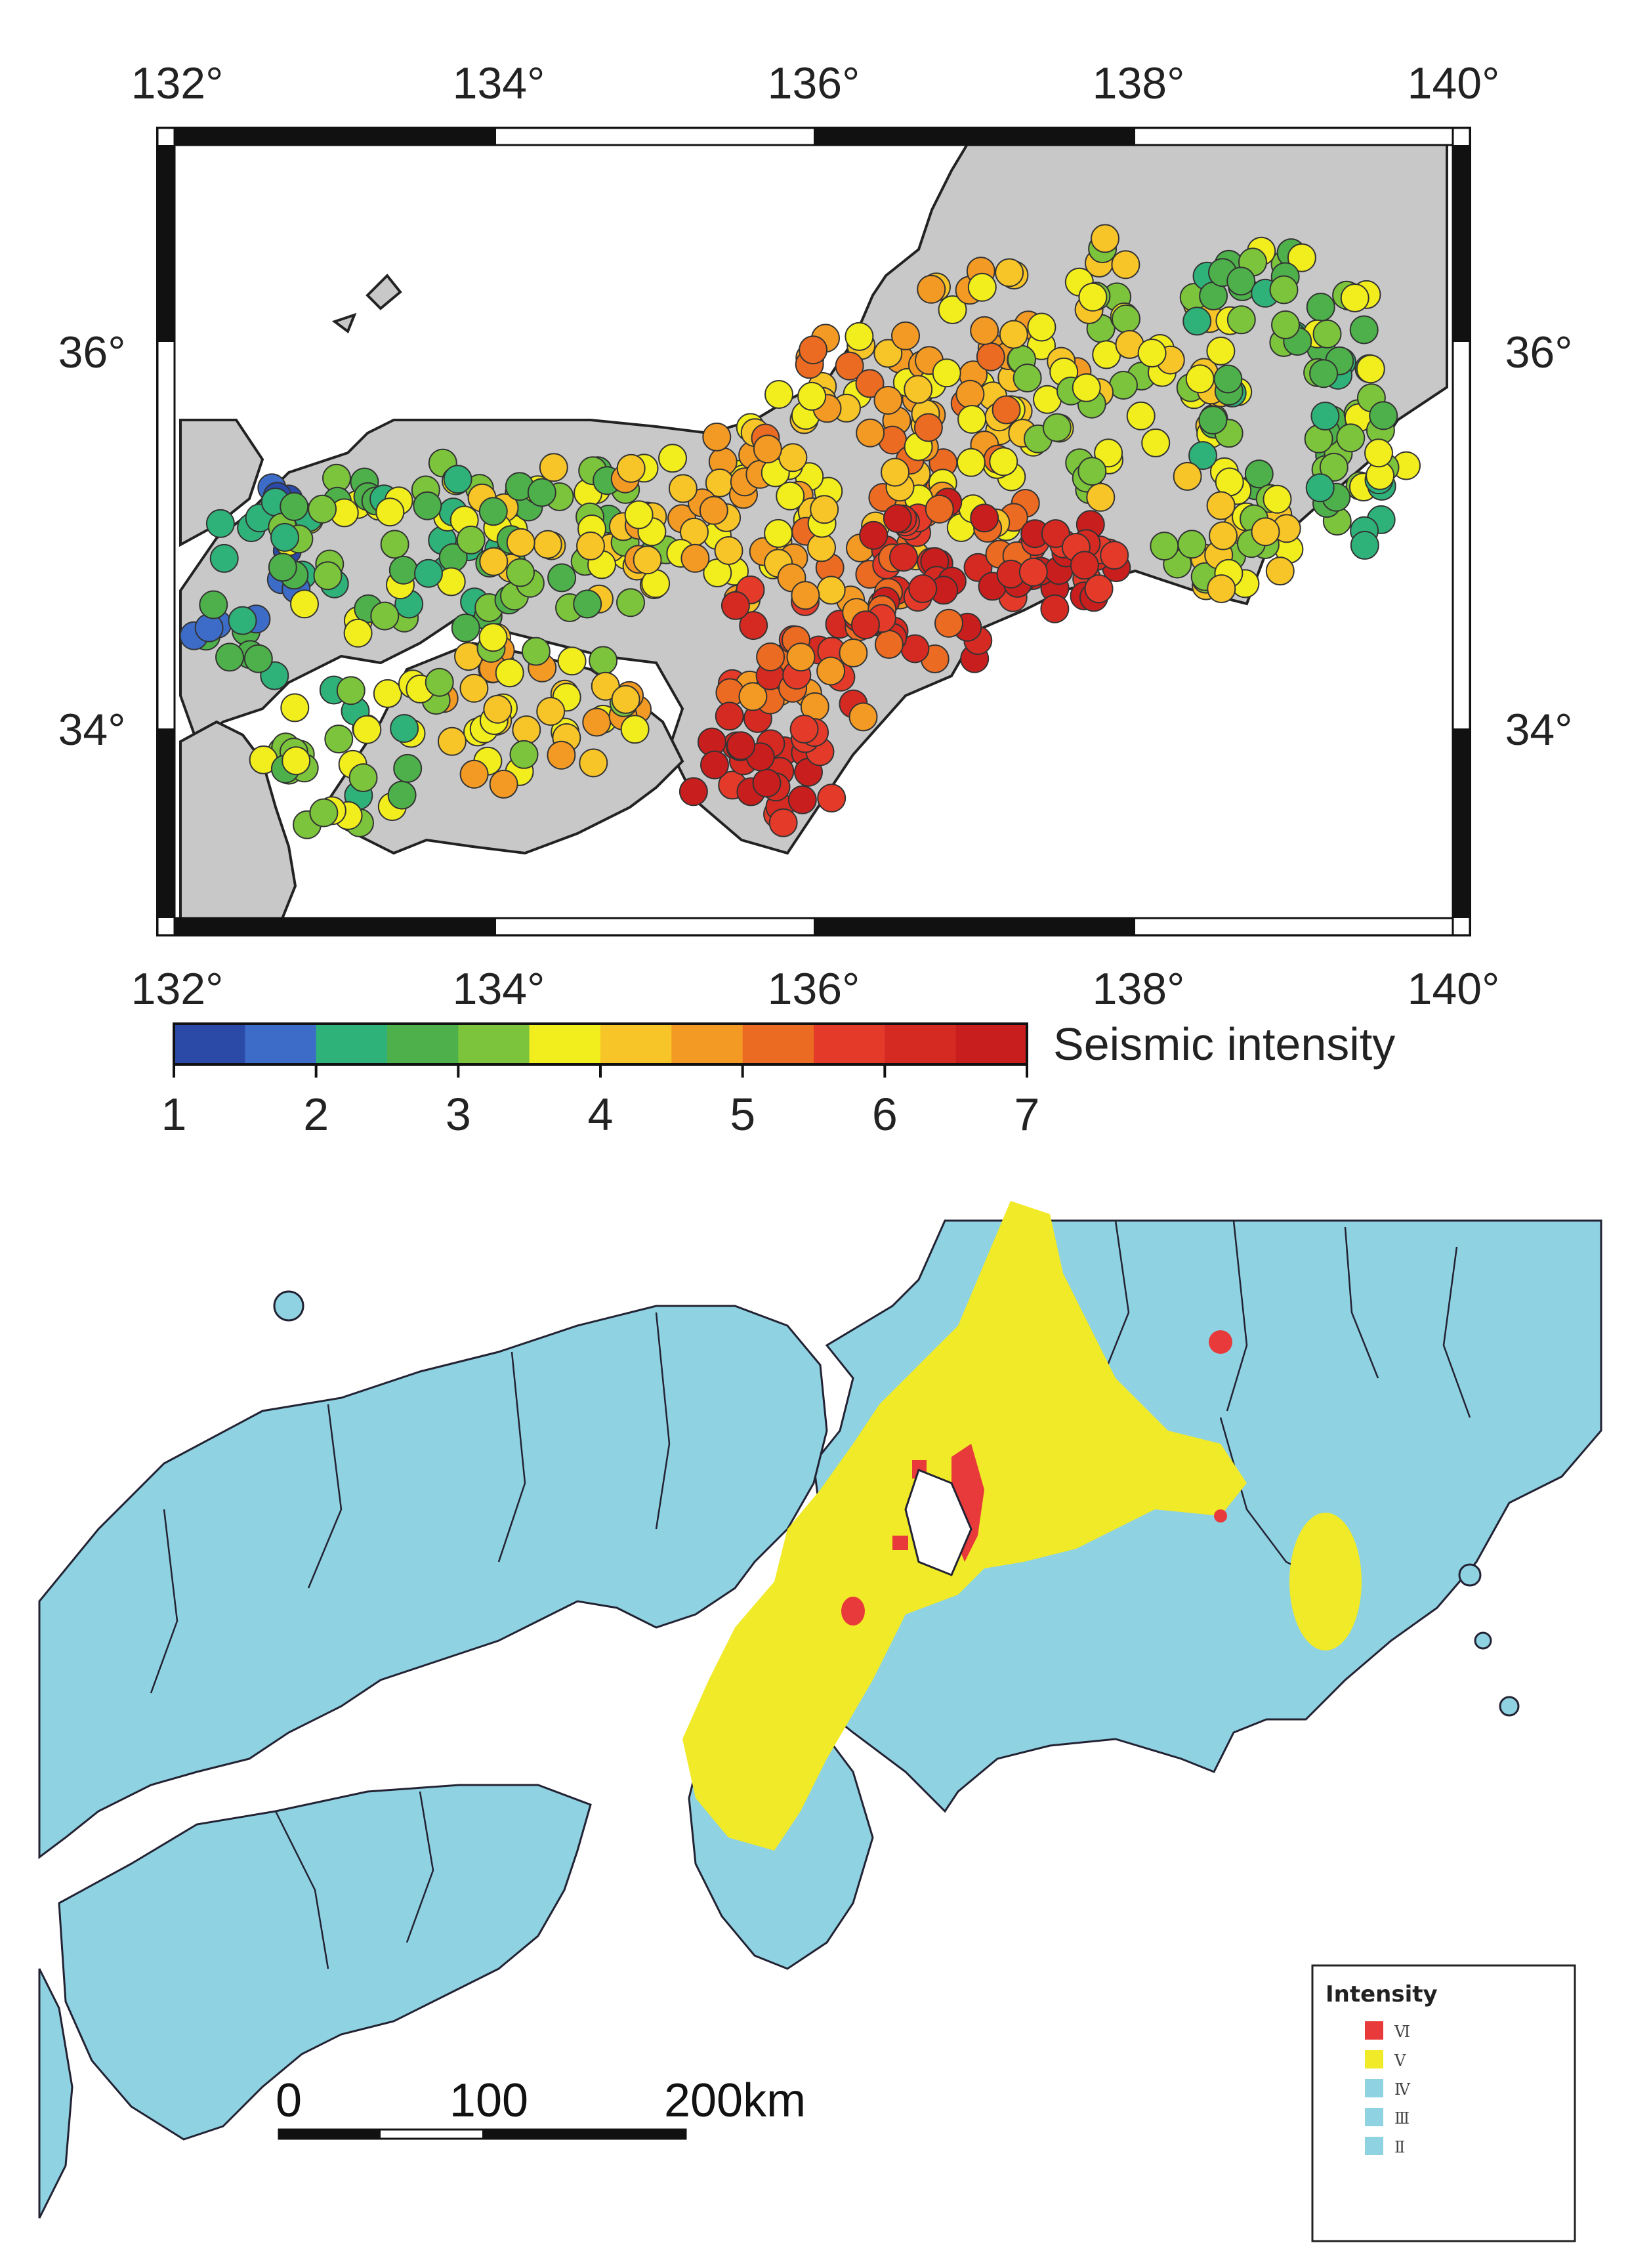 Image resolution: width=1630 pixels, height=2268 pixels. I want to click on lon-label-bottom-132: 132°, so click(178, 989).